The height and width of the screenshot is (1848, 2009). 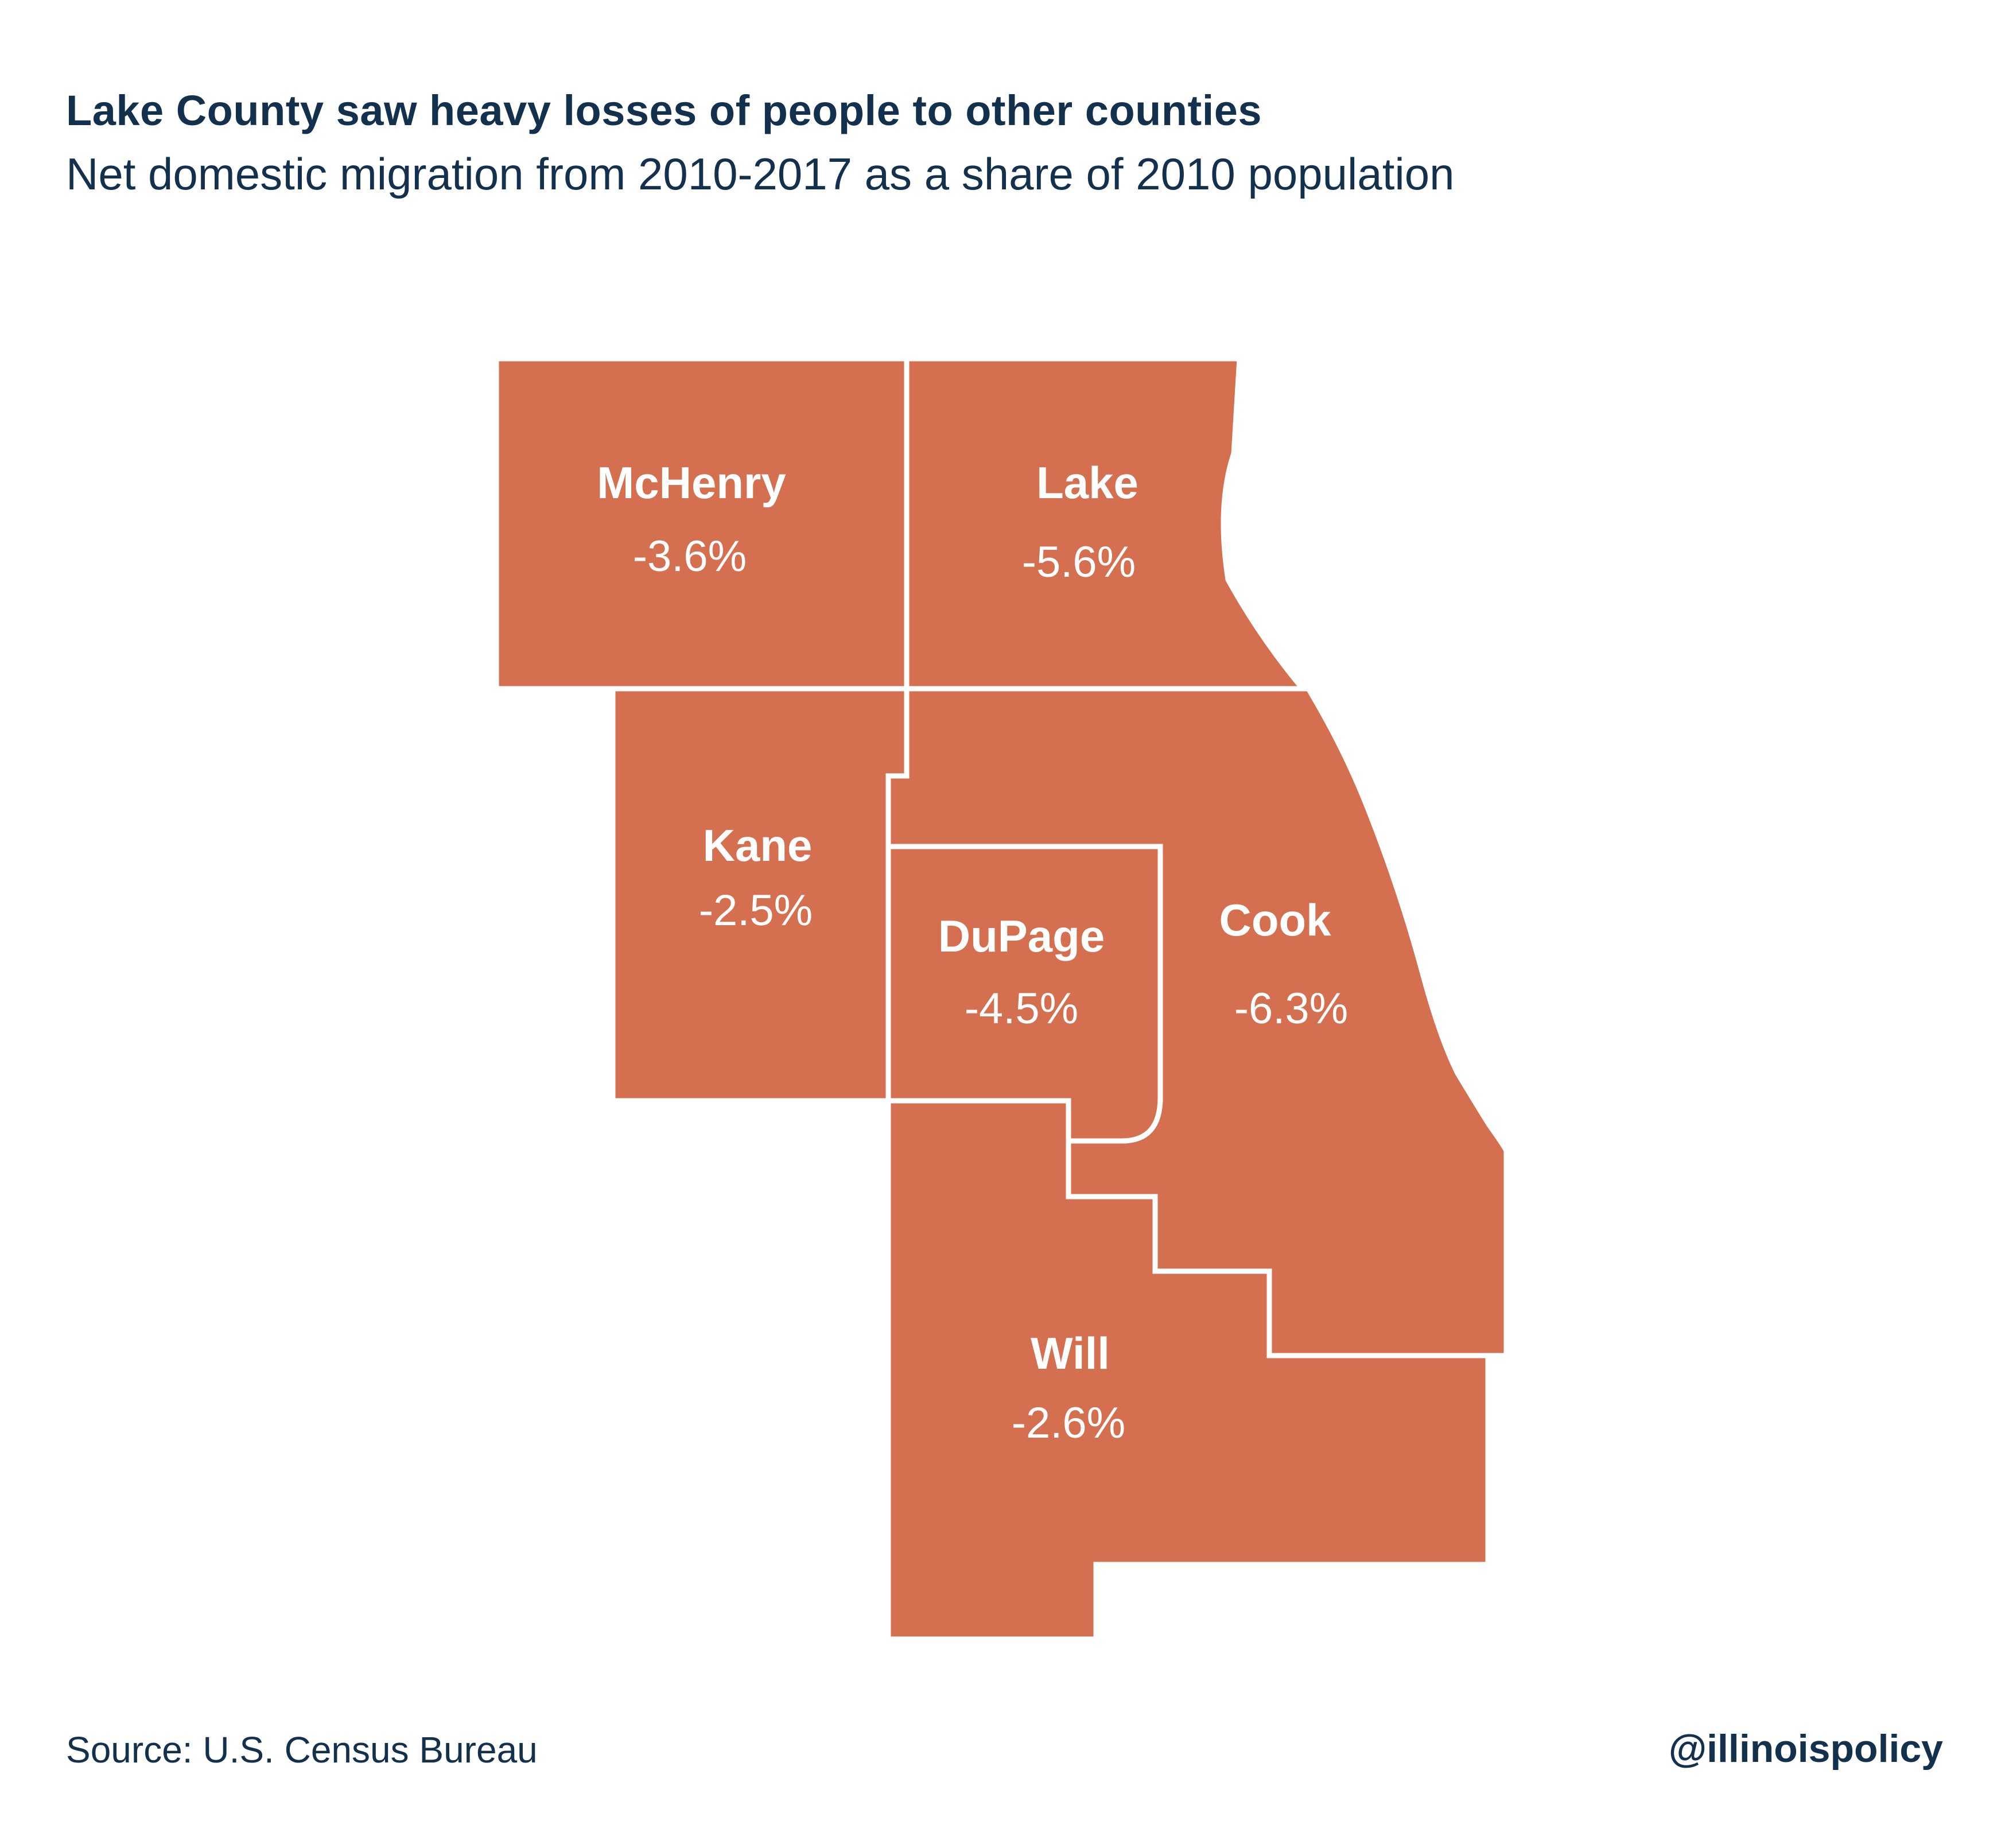 What do you see at coordinates (1291, 1008) in the screenshot?
I see `county-cook-value: -6.3%` at bounding box center [1291, 1008].